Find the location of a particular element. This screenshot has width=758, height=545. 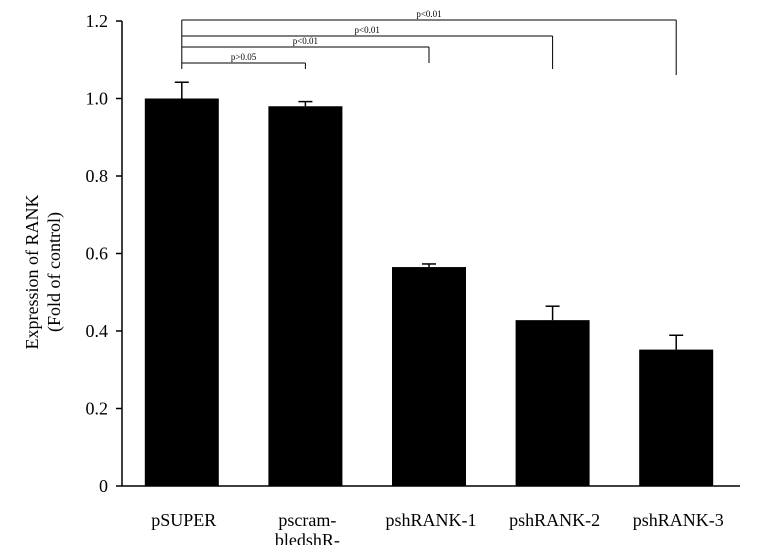

x-tick-label: pSUPER is located at coordinates (183, 520).